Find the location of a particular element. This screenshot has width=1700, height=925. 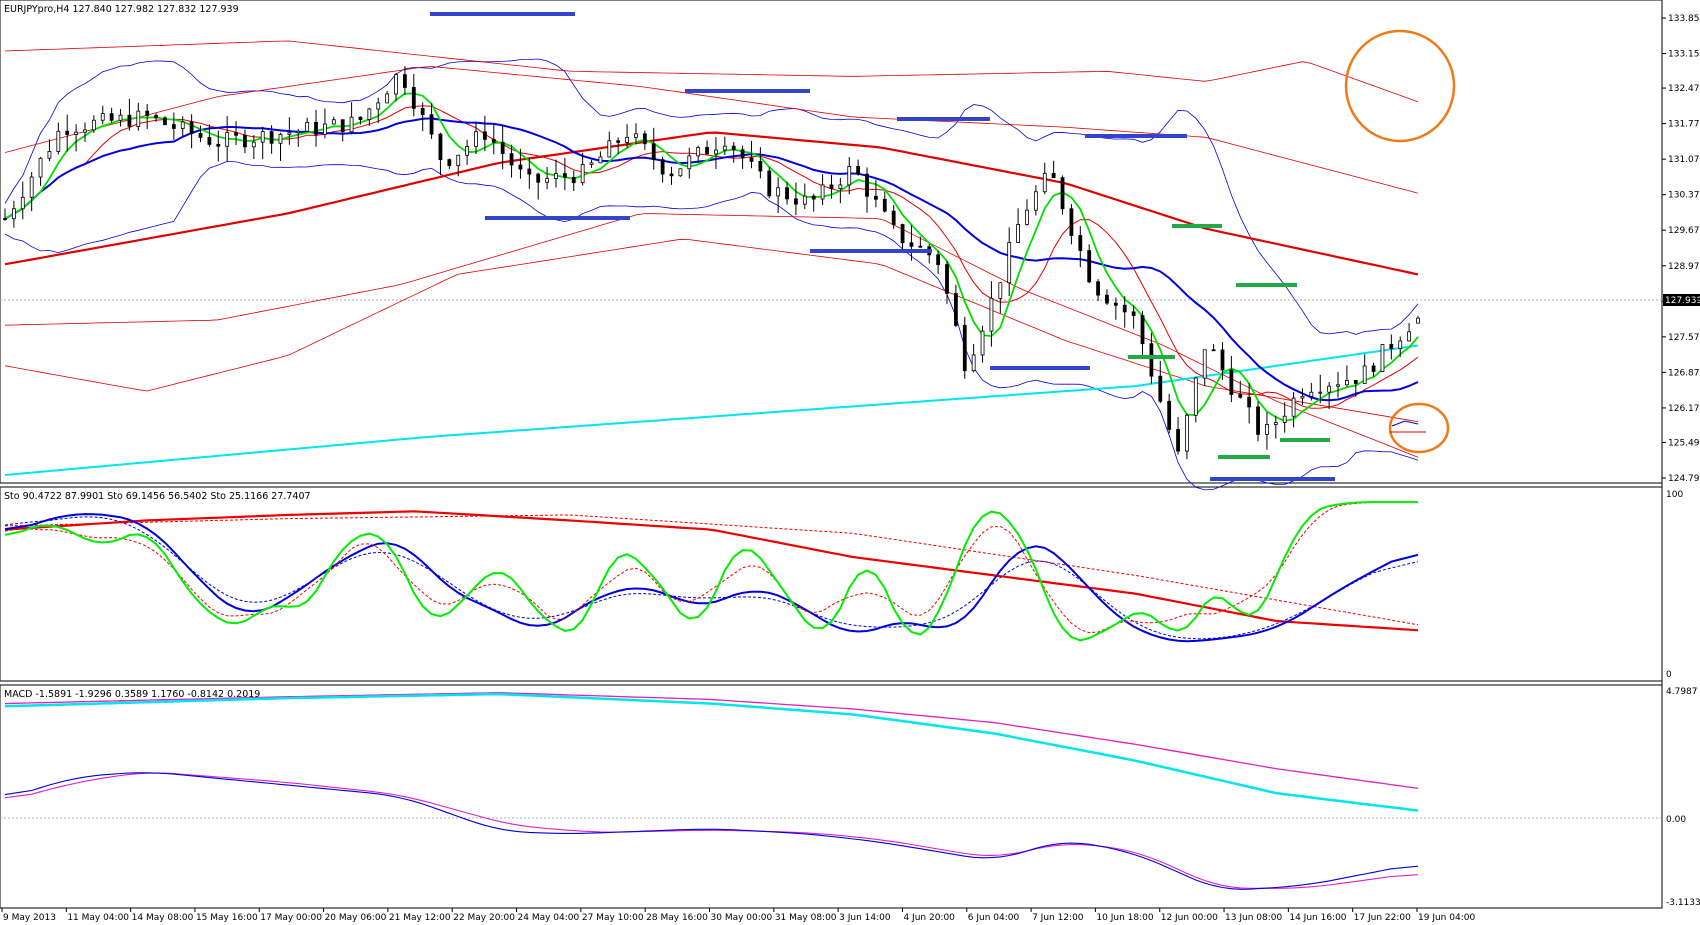

stoch-green-main-line is located at coordinates (711, 571).